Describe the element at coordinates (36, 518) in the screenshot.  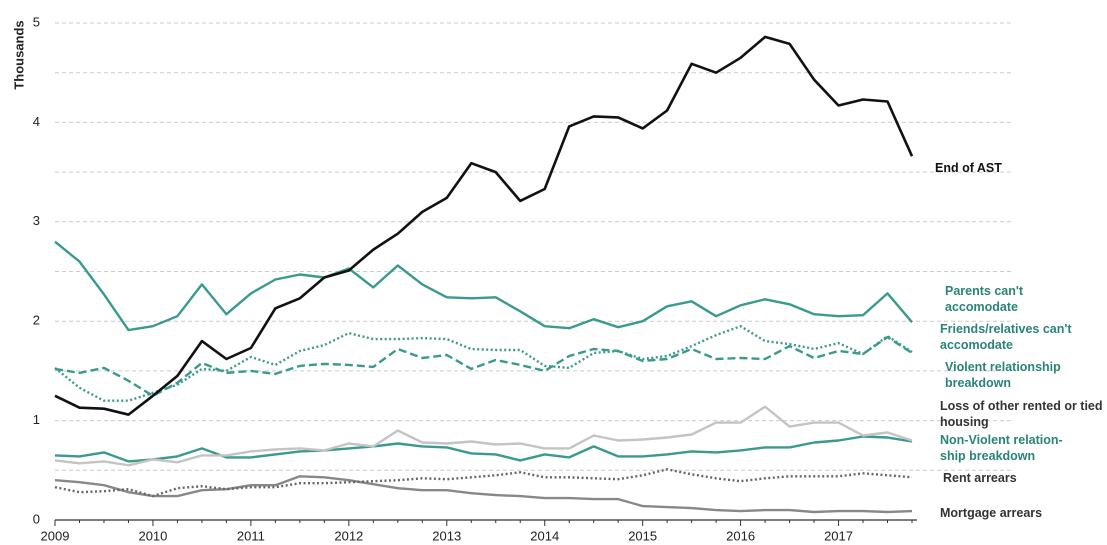
I see `y-tick-label: 0` at that location.